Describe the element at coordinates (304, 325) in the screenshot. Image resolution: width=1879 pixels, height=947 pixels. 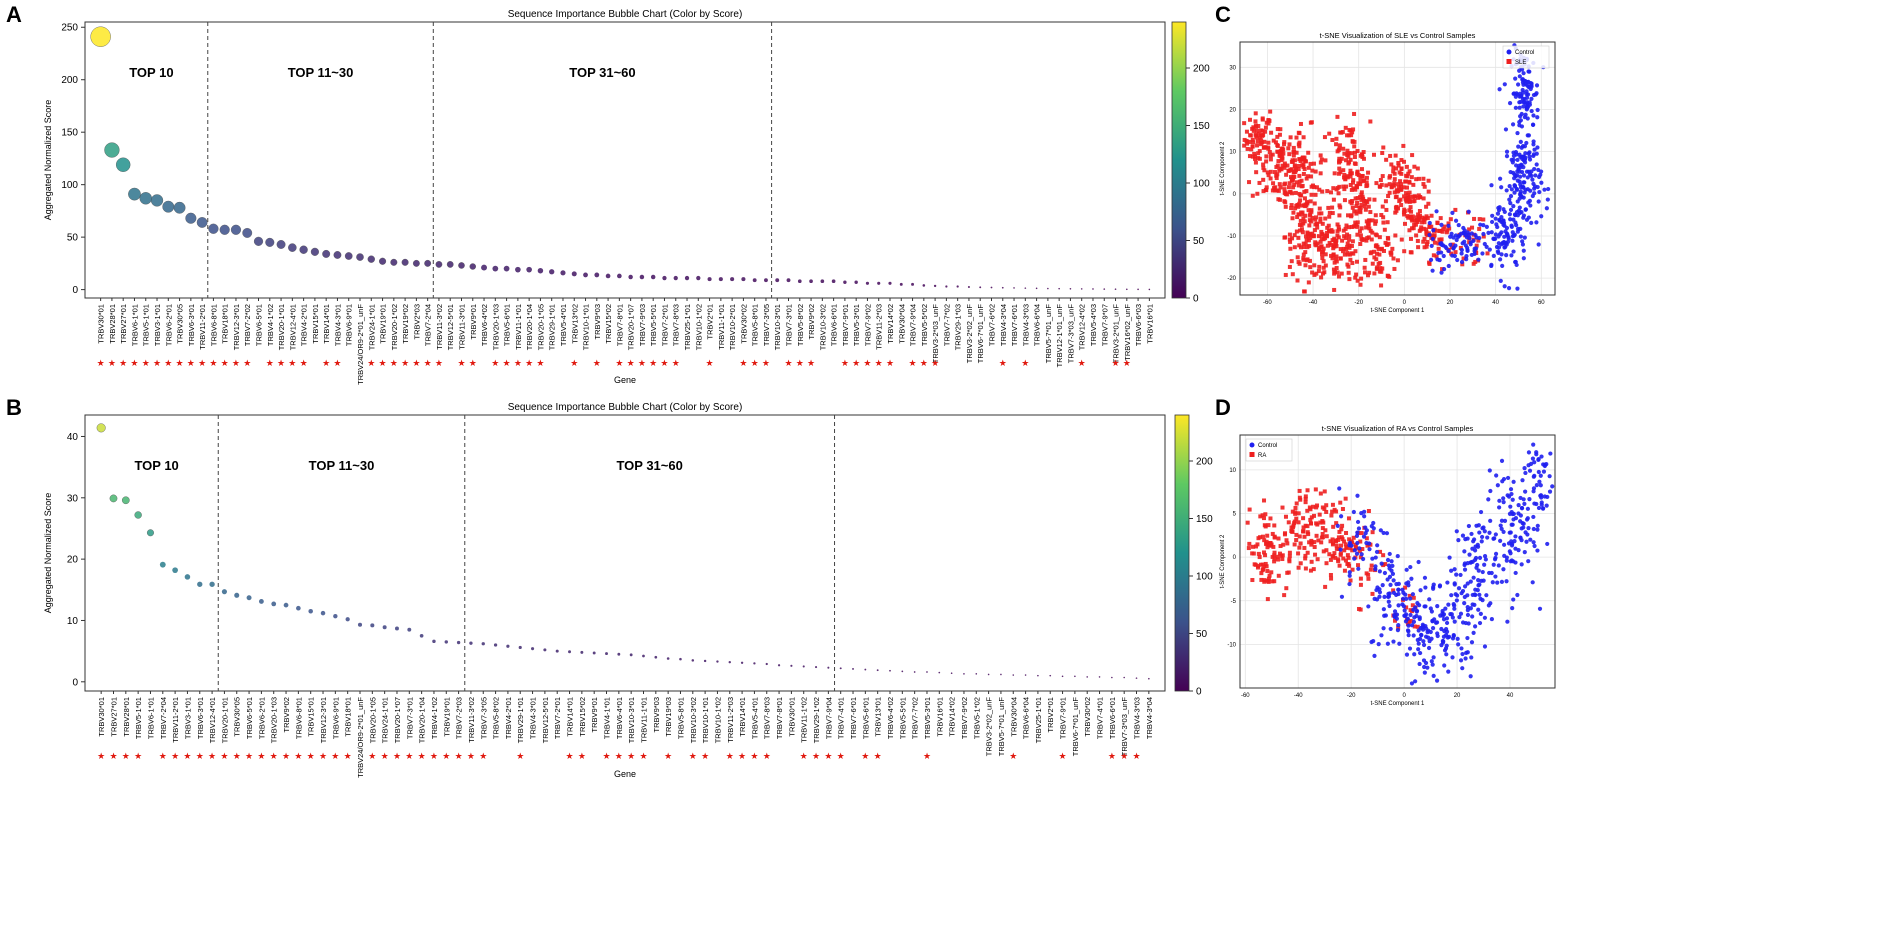
I see `x-tick-label: TRBV4-2*01` at that location.